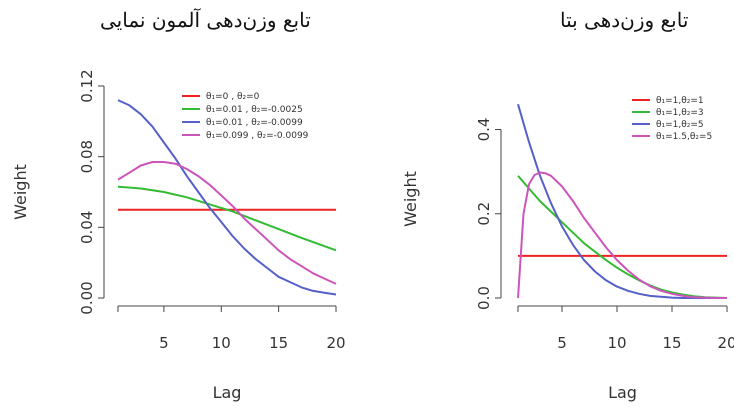  I want to click on legend-entry: θ₁=1,θ₂=5, so click(680, 125).